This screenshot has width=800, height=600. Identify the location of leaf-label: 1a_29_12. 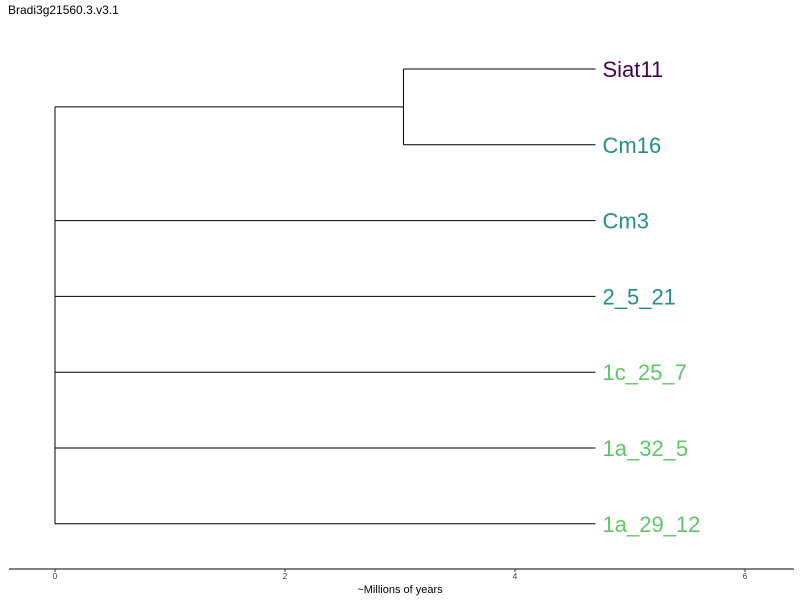
(652, 524).